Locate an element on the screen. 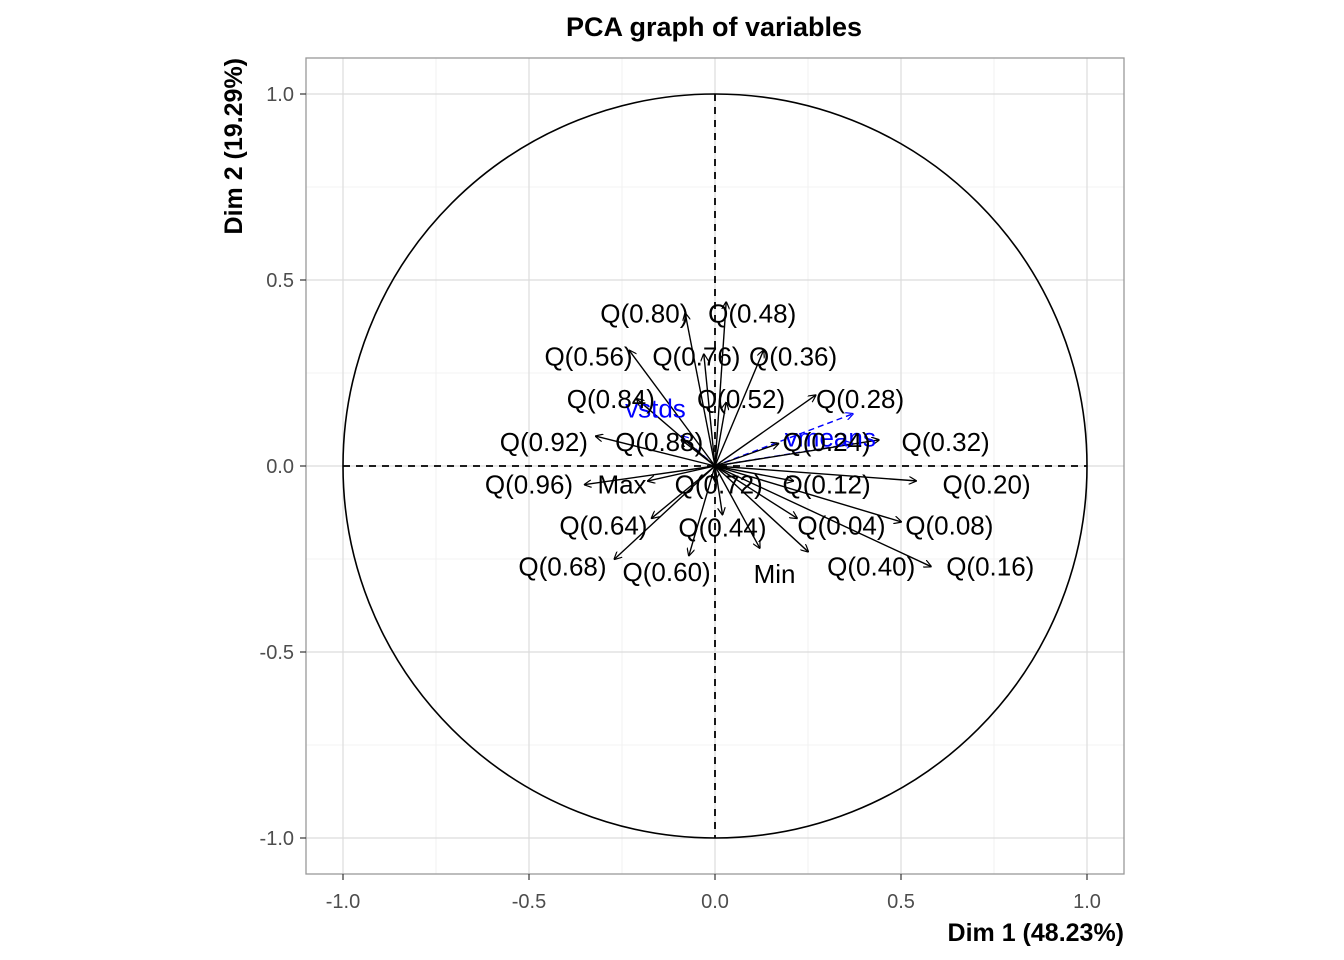  y-tick-label: 0.5 is located at coordinates (280, 281).